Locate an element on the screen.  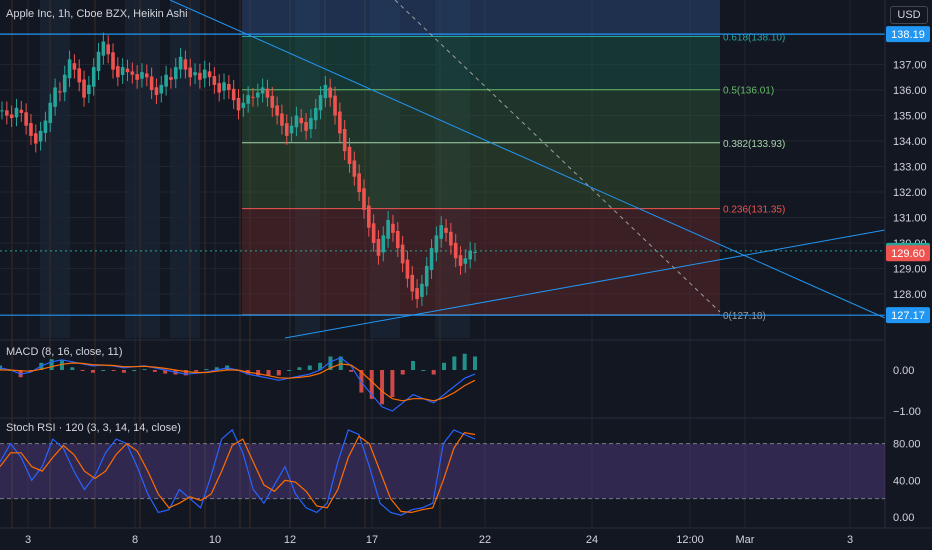
stoch-y-tick-label: 0.00 is located at coordinates (903, 518).